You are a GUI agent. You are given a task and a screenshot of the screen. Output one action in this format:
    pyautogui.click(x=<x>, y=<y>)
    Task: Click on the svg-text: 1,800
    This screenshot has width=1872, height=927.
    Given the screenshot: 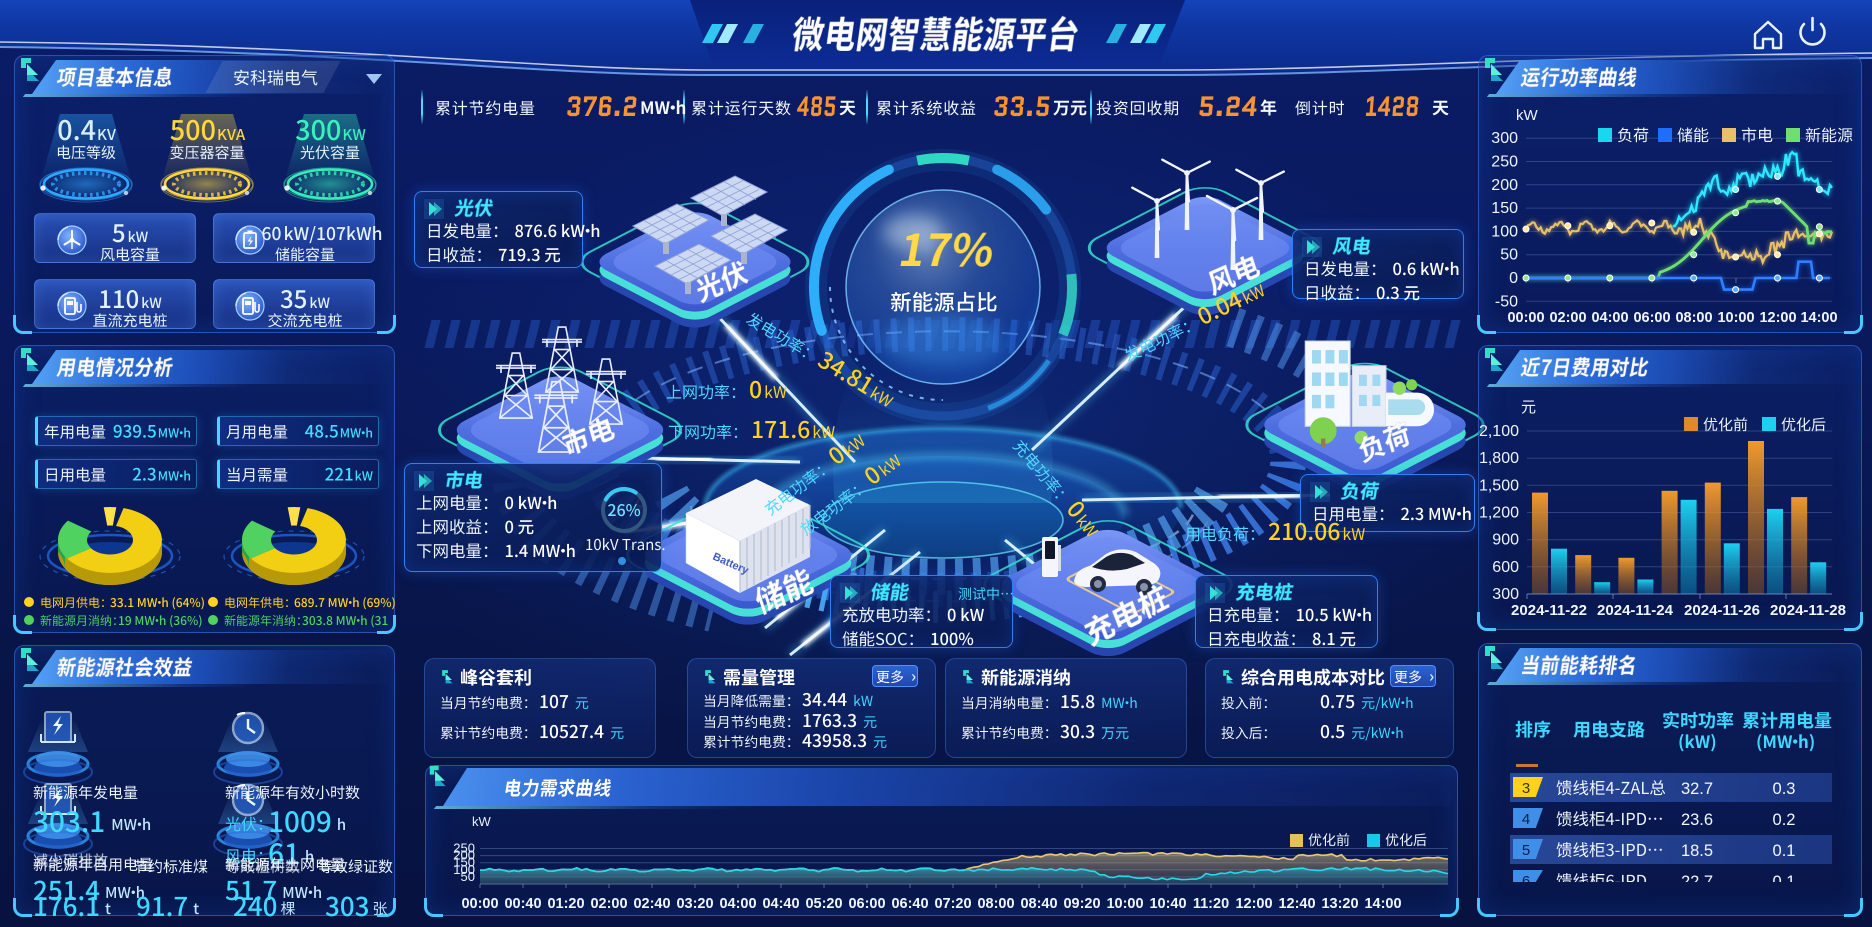 What is the action you would take?
    pyautogui.click(x=1499, y=458)
    